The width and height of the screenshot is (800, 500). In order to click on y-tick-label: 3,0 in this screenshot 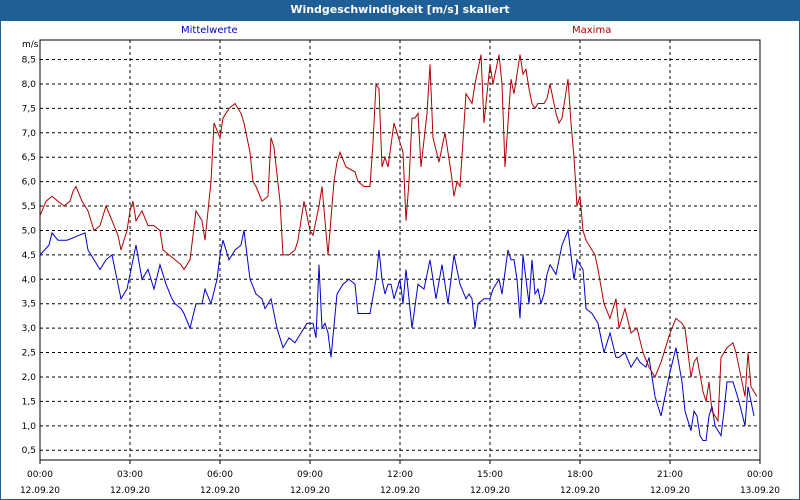, I will do `click(29, 329)`.